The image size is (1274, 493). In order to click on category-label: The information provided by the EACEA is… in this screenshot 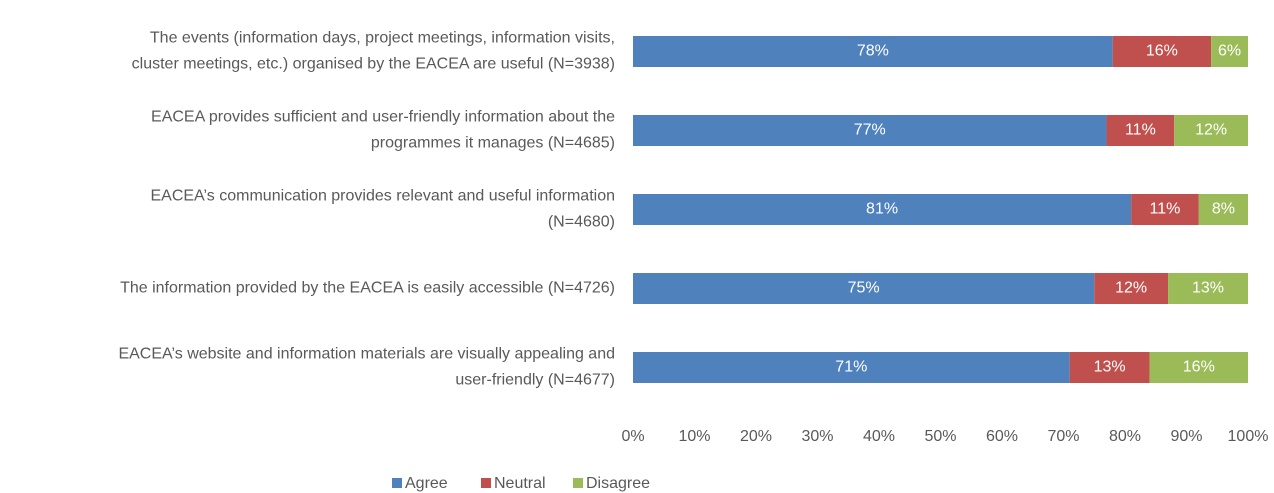, I will do `click(367, 288)`.